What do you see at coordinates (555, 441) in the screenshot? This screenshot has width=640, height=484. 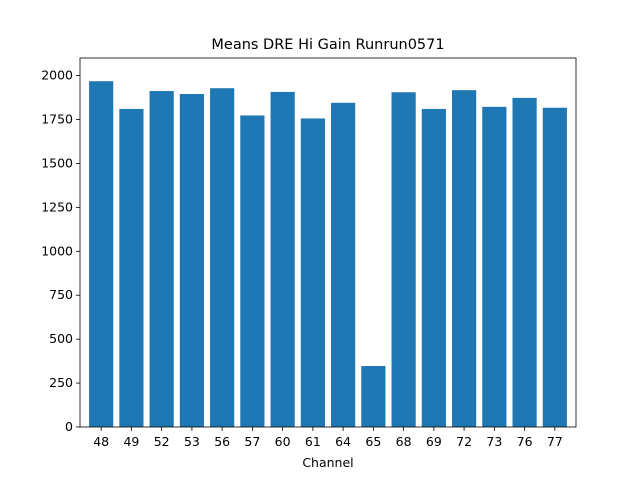 I see `x-tick-label: 77` at bounding box center [555, 441].